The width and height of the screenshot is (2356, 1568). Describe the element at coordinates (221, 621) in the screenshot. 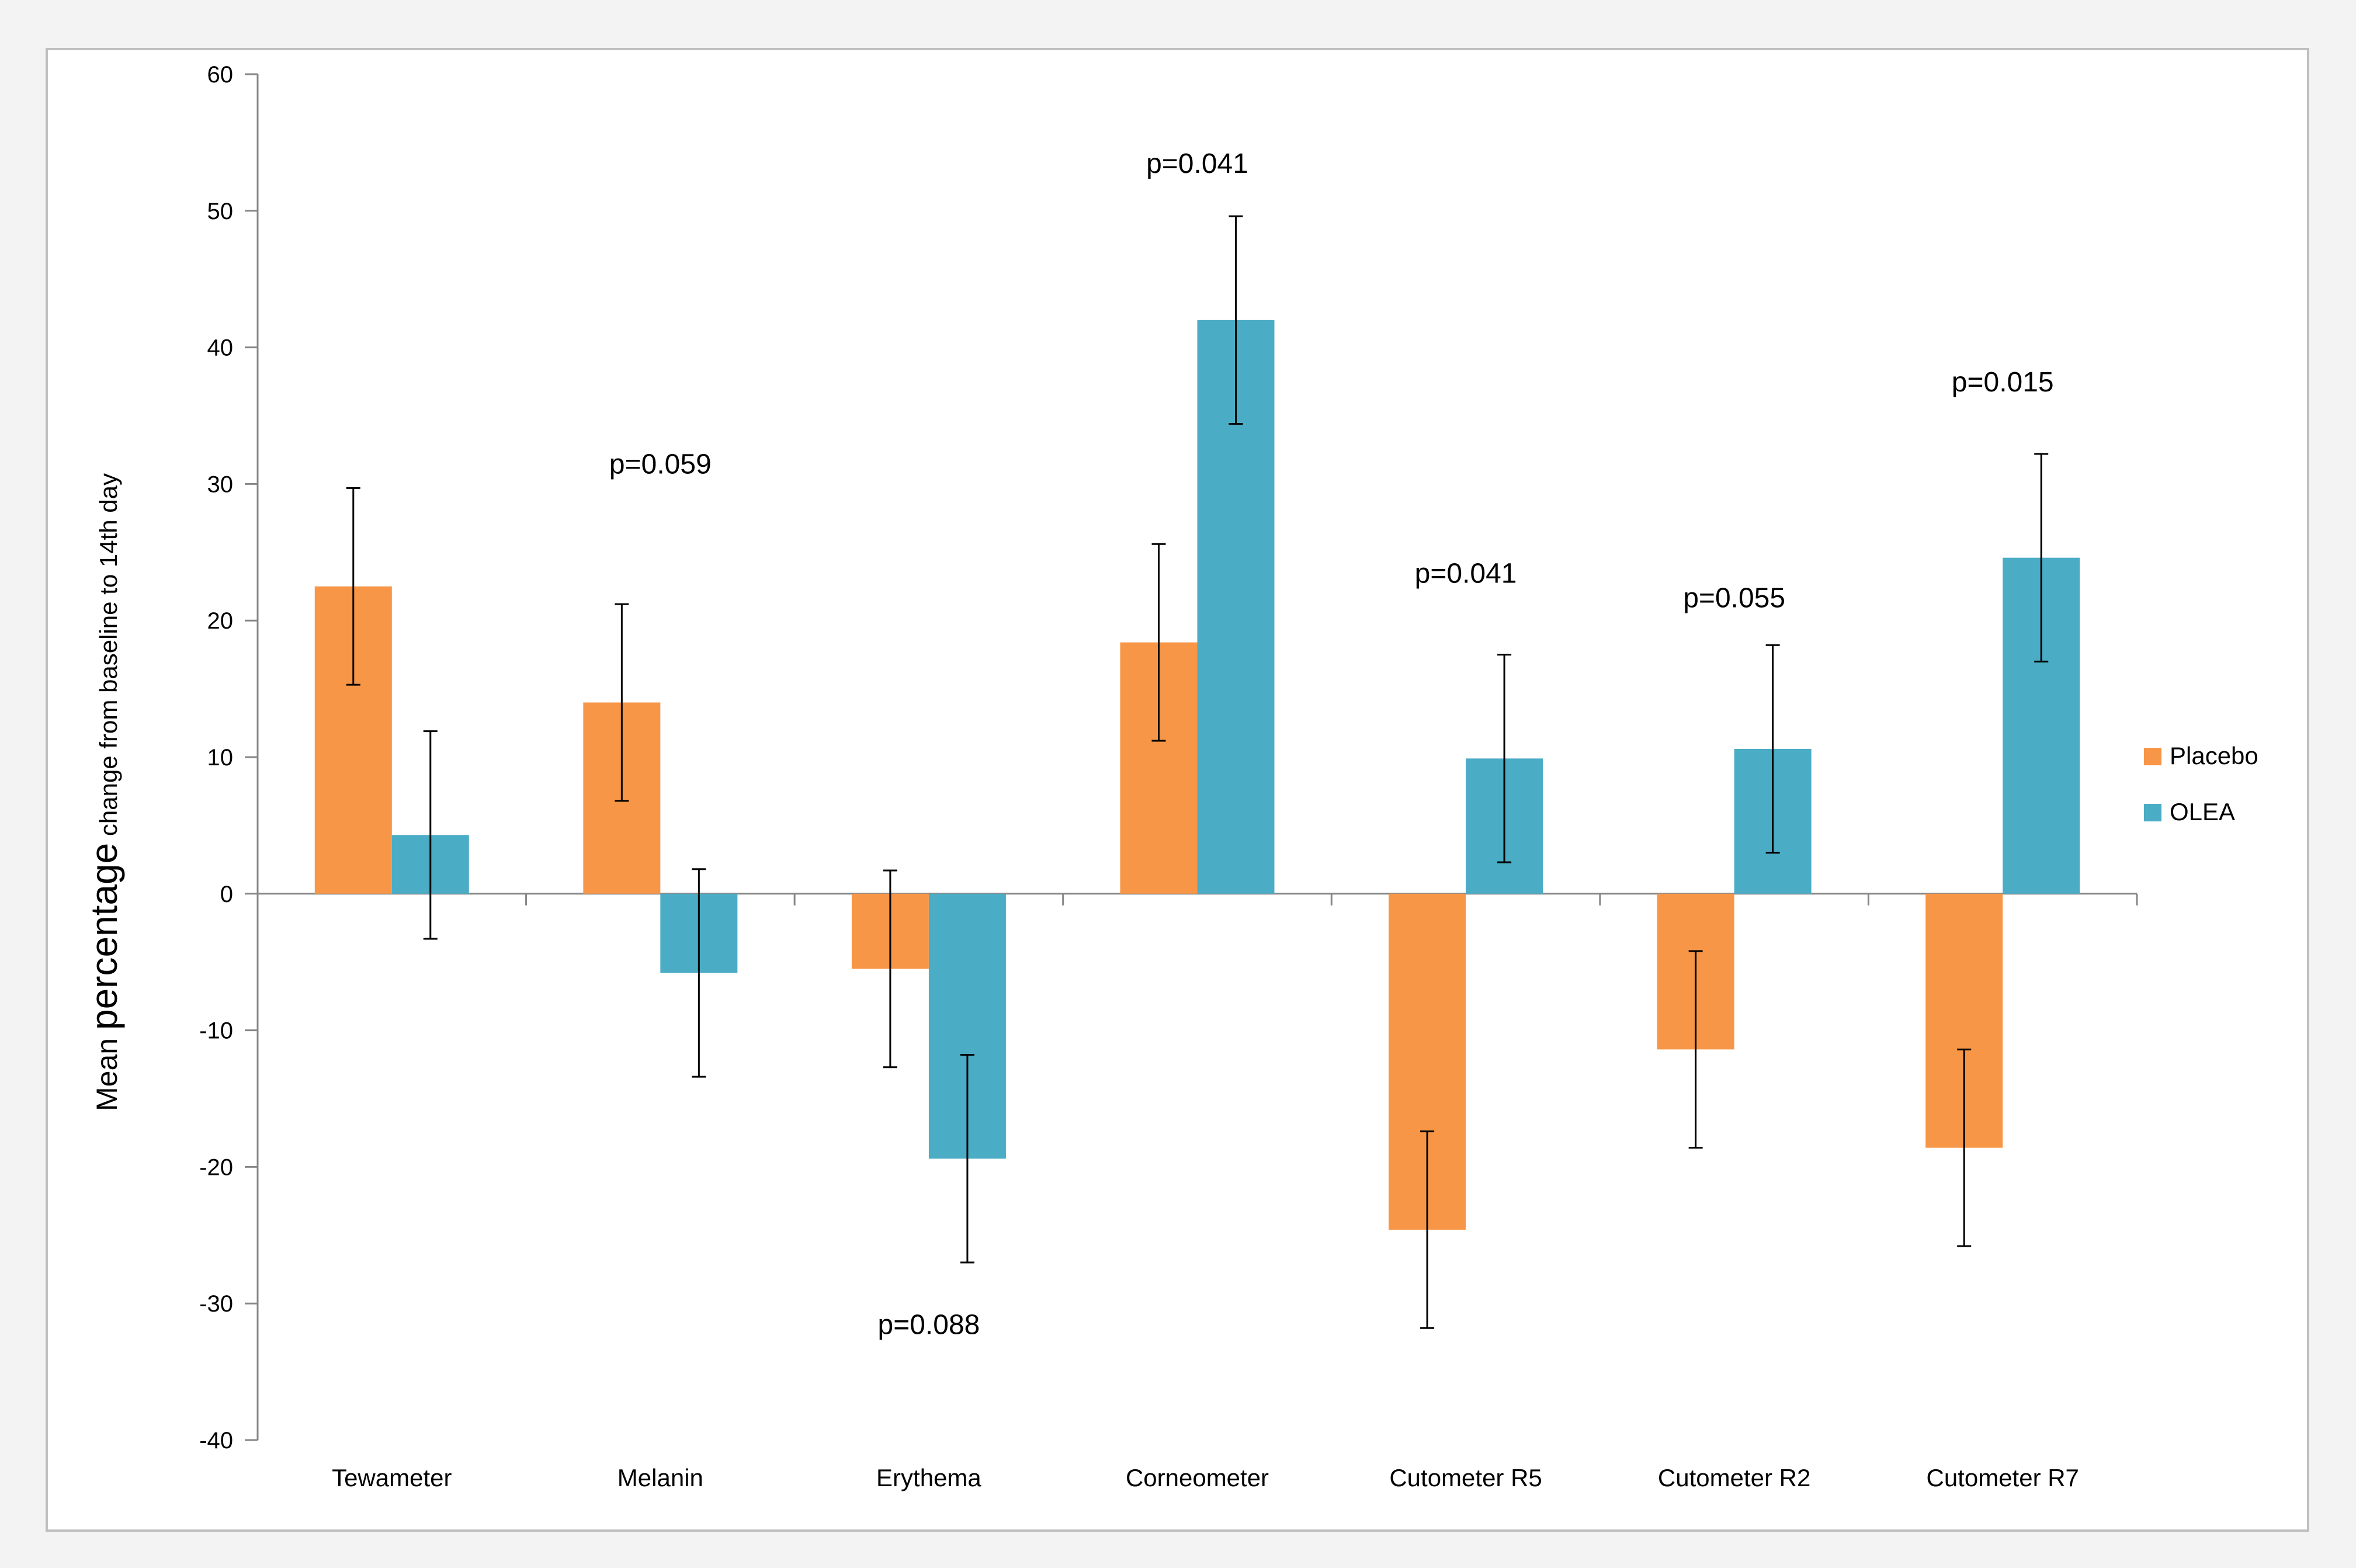

I see `y-tick-label: 20` at that location.